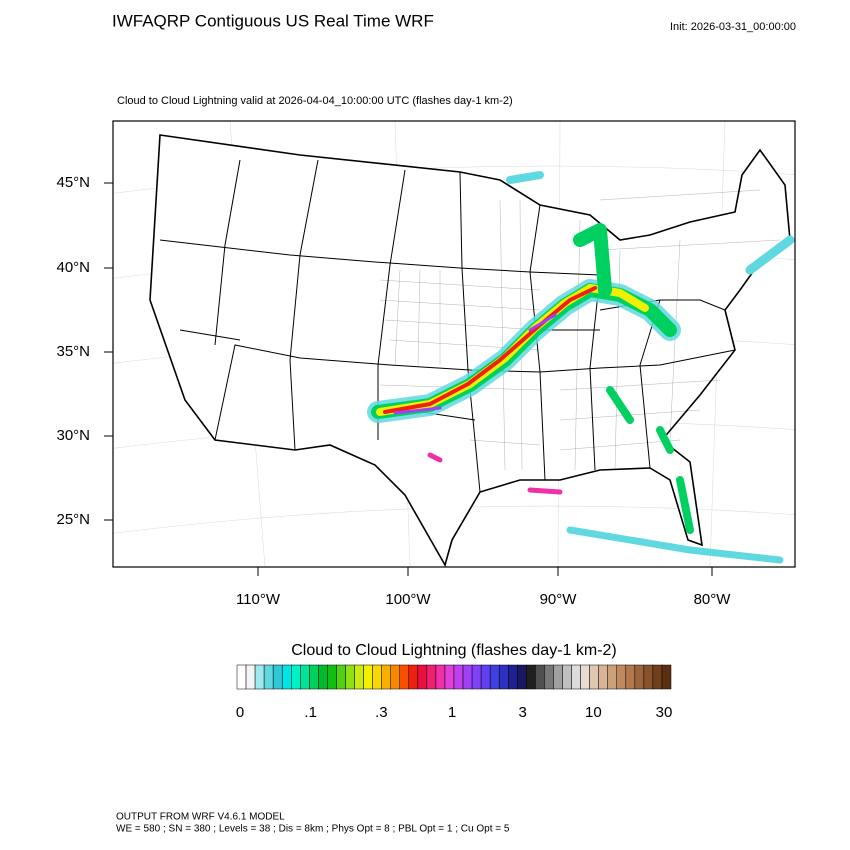 This screenshot has height=850, width=850. I want to click on colorbar-label: .1, so click(310, 712).